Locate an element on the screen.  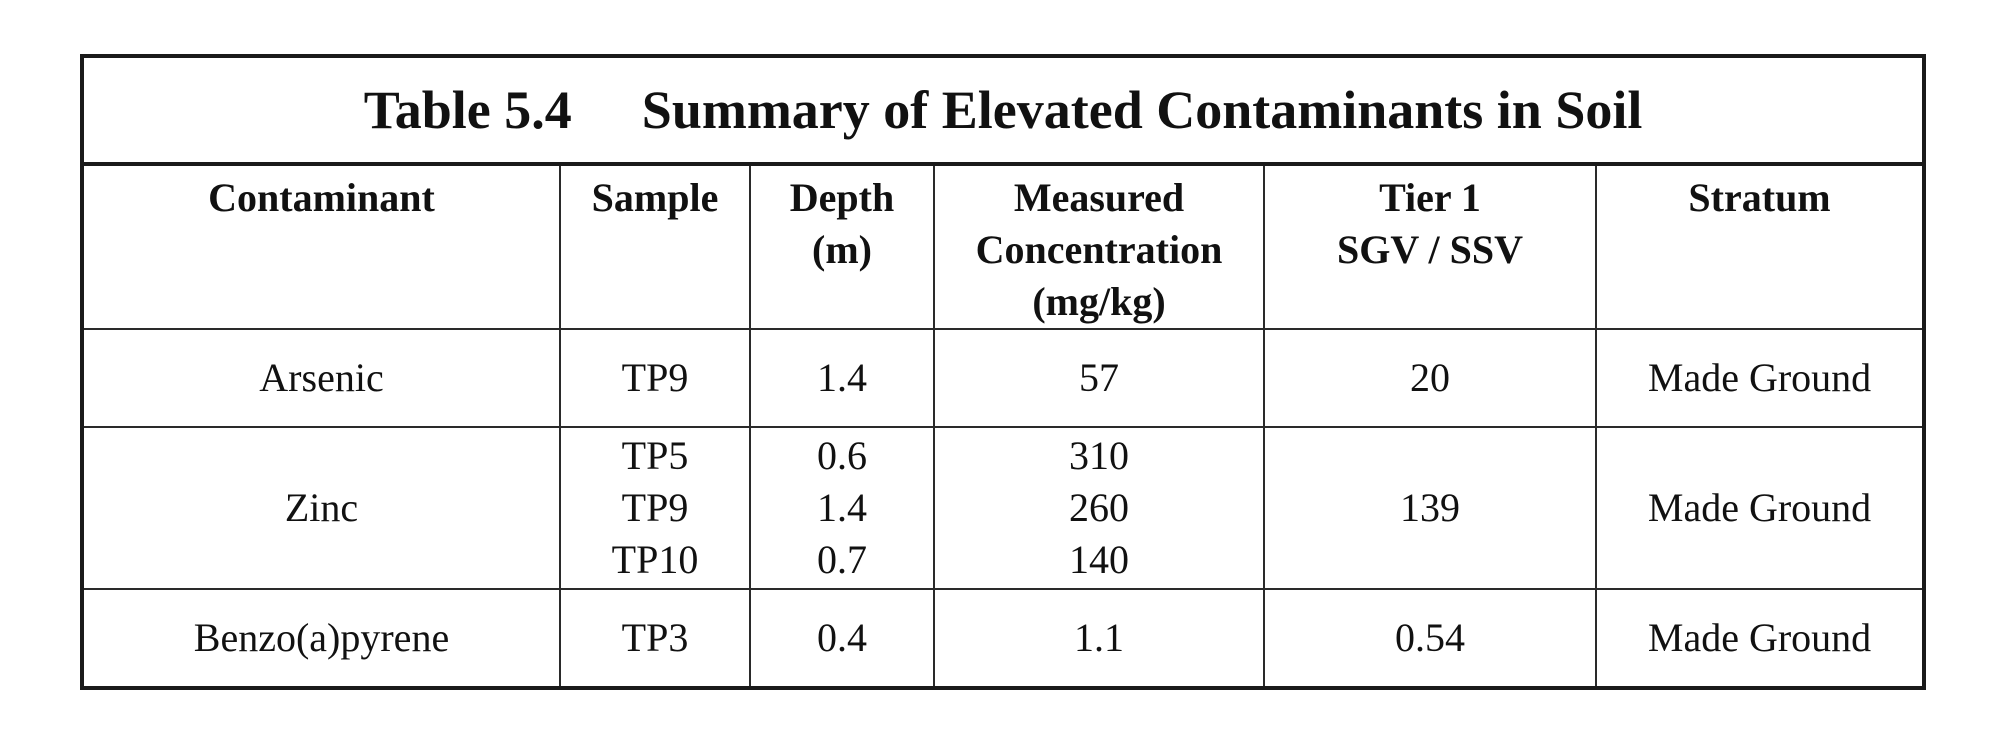
cell-concentration: 57 is located at coordinates (1099, 378).